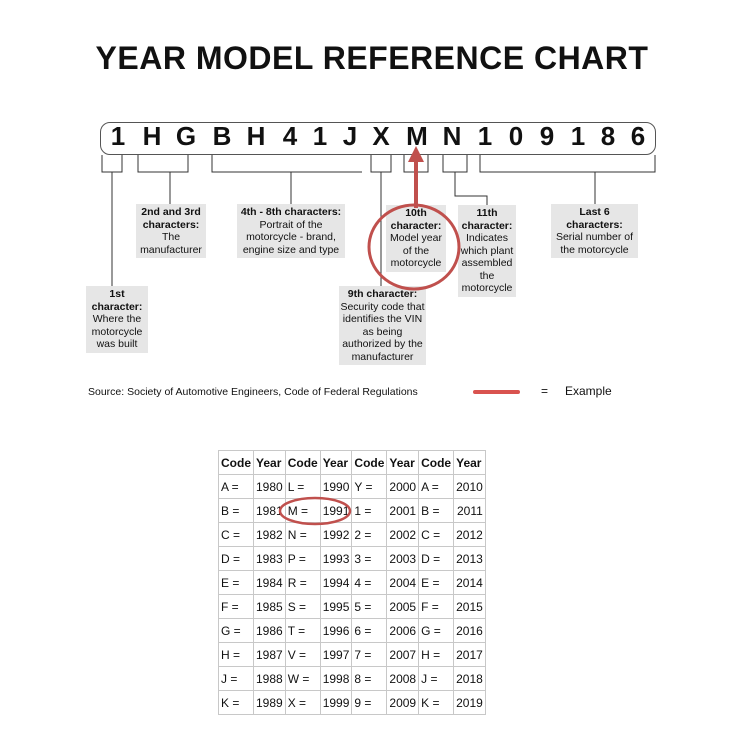 This screenshot has height=755, width=744. I want to click on code-cell: S =, so click(302, 606).